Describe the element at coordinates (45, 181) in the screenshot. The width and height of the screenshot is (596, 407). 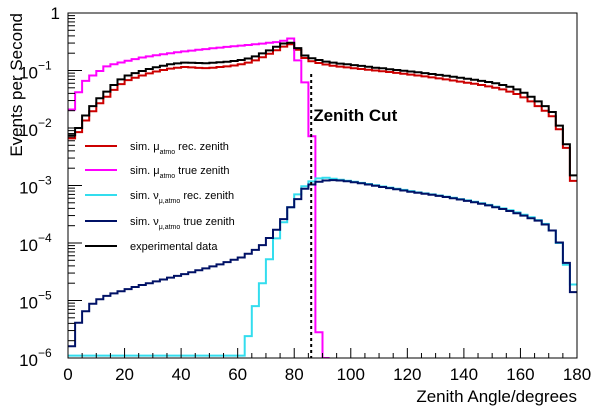
I see `y-tick-exponent: −3` at that location.